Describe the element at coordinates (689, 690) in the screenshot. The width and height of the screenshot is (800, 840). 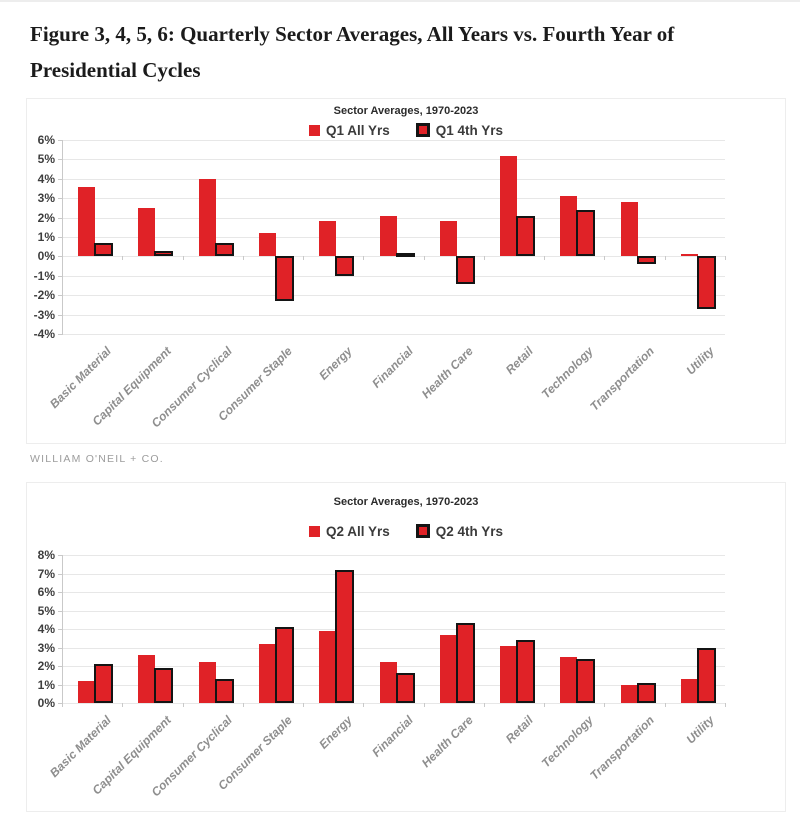
I see `bar-q2-all-yrs-utility` at that location.